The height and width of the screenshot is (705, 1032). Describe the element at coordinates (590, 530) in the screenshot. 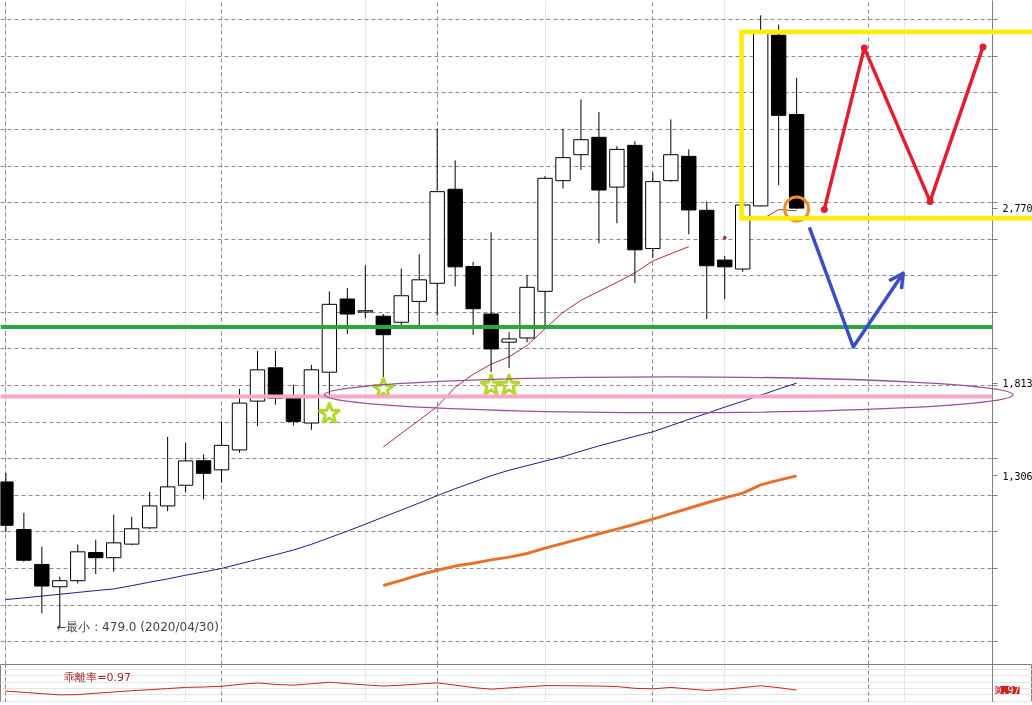

I see `line-series` at that location.